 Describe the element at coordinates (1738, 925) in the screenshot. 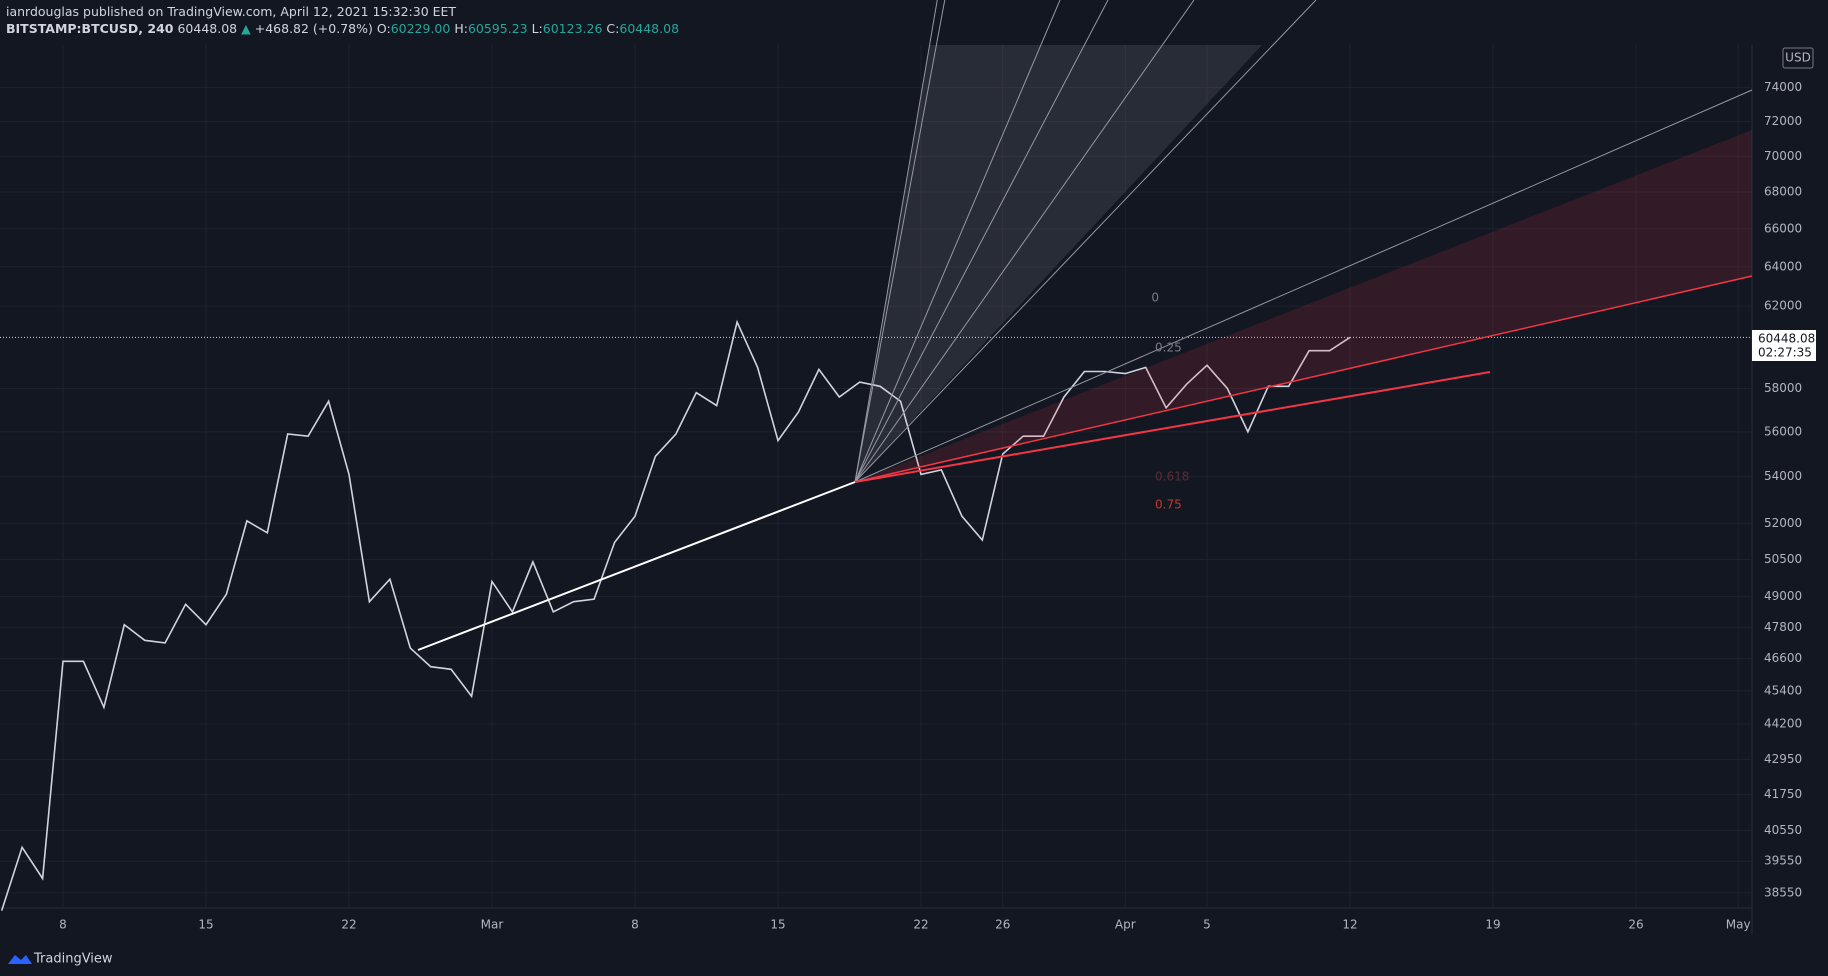

I see `x-tick-label: May` at that location.